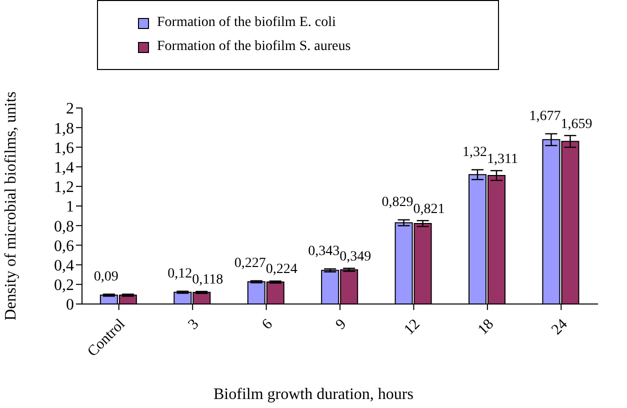  Describe the element at coordinates (267, 324) in the screenshot. I see `x-tick-label: 6` at that location.